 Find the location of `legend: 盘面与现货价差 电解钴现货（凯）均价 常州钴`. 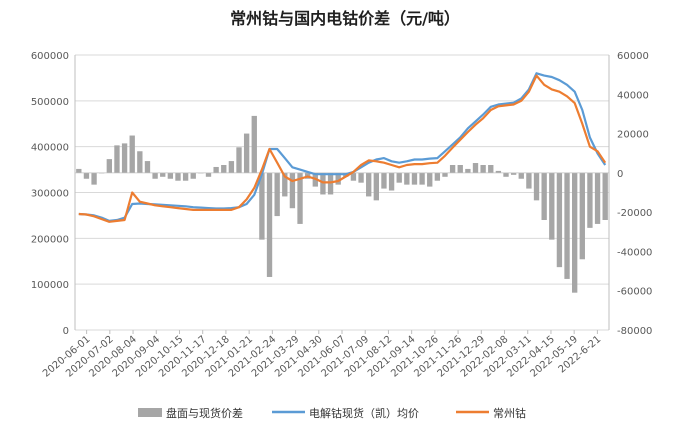

legend: 盘面与现货价差 电解钴现货（凯）均价 常州钴 is located at coordinates (332, 413).